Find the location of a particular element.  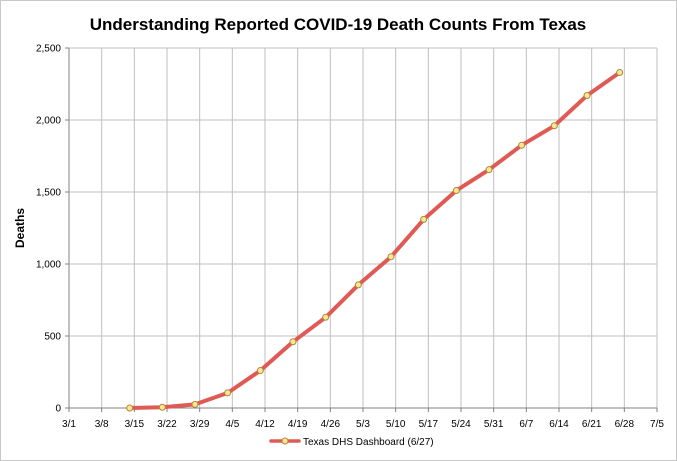

x-tick-label: 6/28 is located at coordinates (625, 424).